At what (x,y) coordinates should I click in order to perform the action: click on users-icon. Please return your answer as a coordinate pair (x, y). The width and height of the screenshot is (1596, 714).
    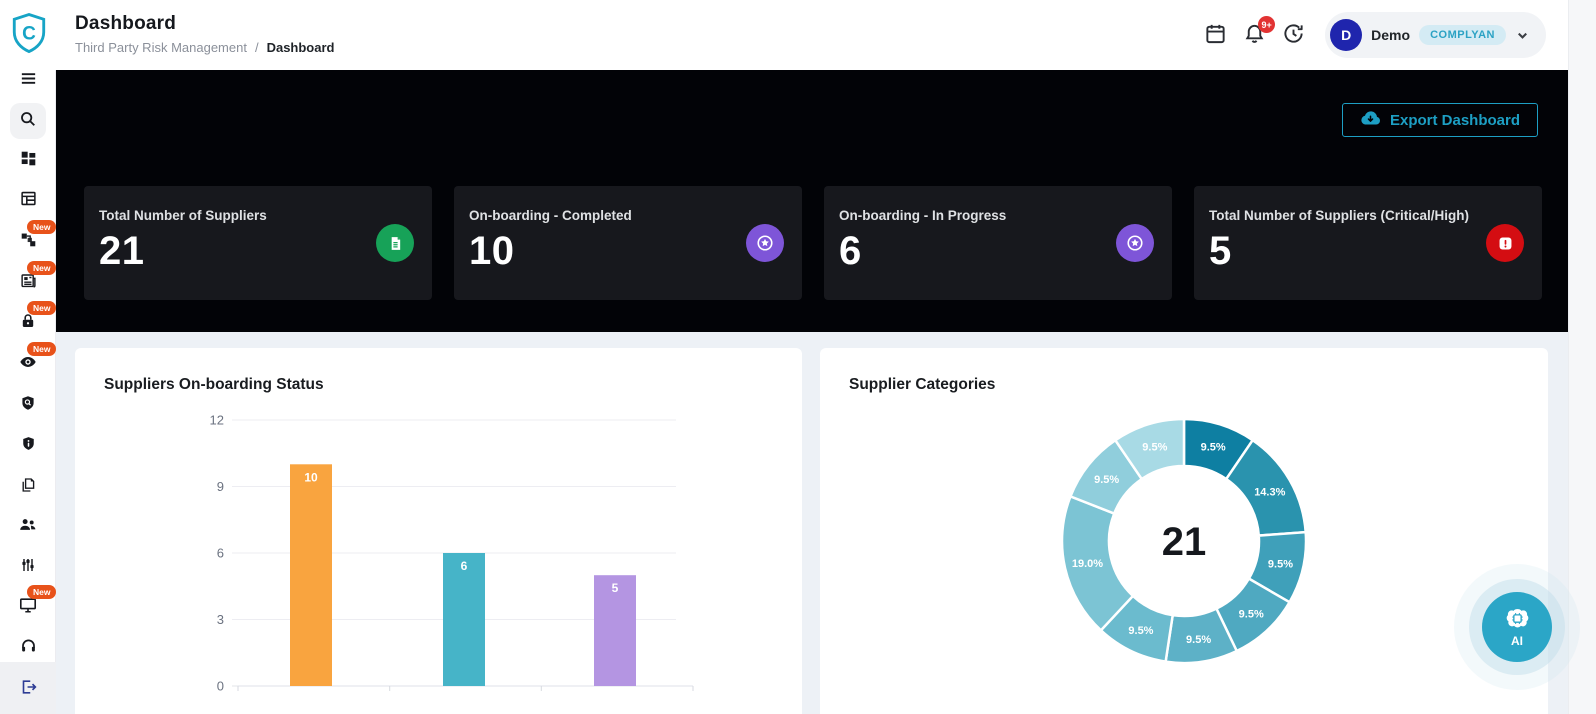
    Looking at the image, I should click on (28, 527).